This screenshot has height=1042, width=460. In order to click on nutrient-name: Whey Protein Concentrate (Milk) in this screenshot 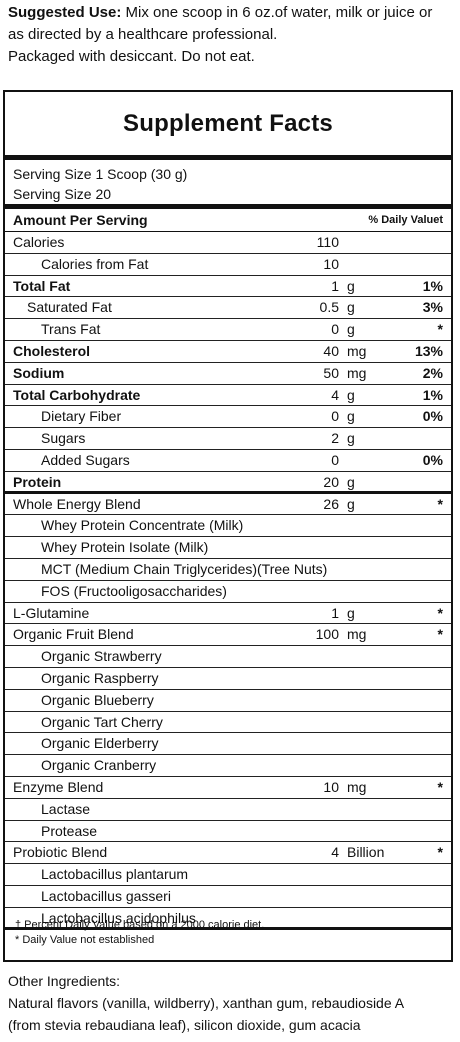, I will do `click(142, 525)`.